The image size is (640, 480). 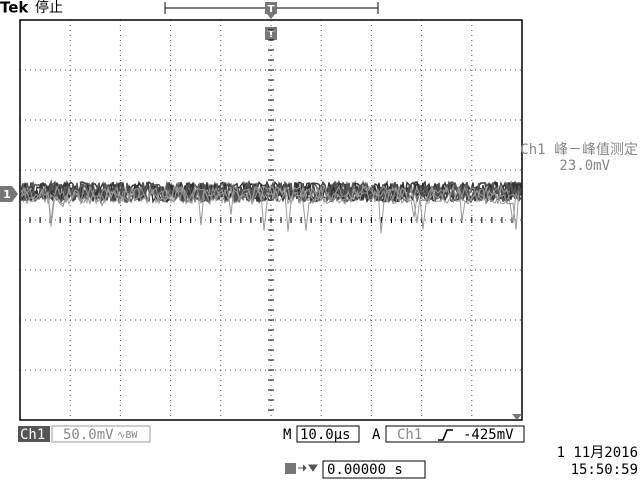 I want to click on trigger-level-arrow, so click(x=517, y=417).